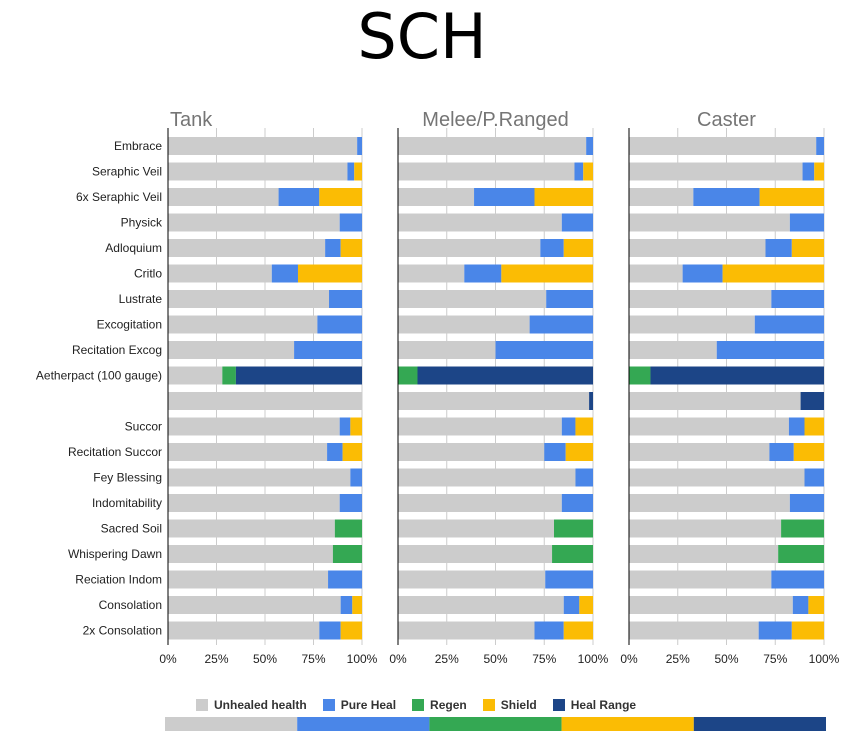 This screenshot has width=844, height=754. Describe the element at coordinates (148, 274) in the screenshot. I see `category-label: Critlo` at that location.